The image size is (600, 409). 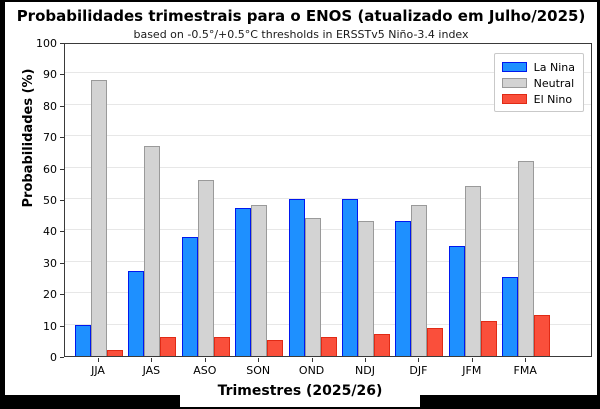 What do you see at coordinates (189, 296) in the screenshot?
I see `bar-ASO-la-nina` at bounding box center [189, 296].